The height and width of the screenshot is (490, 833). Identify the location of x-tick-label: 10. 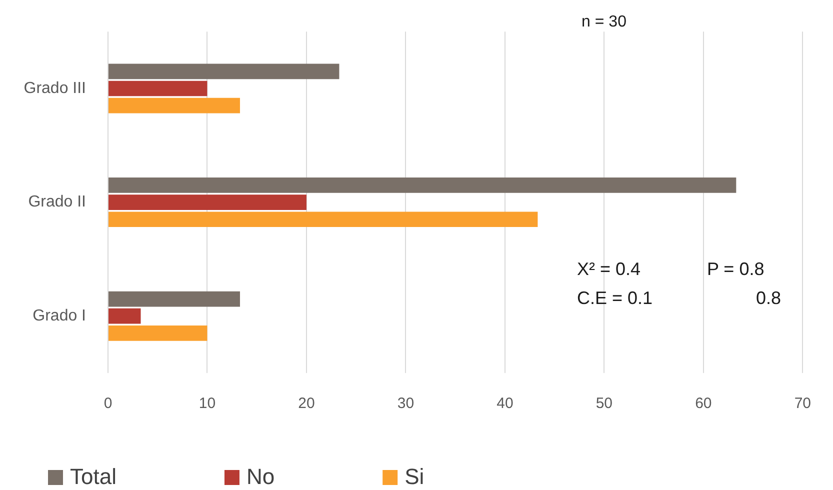
(207, 403).